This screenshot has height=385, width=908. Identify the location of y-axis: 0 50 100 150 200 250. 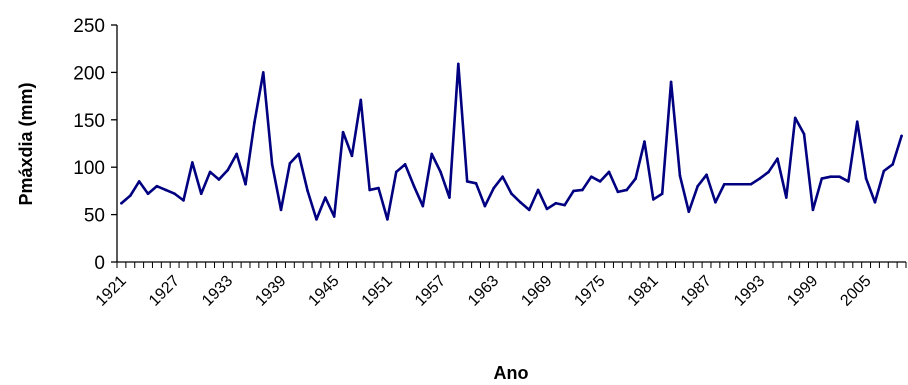
(95, 145).